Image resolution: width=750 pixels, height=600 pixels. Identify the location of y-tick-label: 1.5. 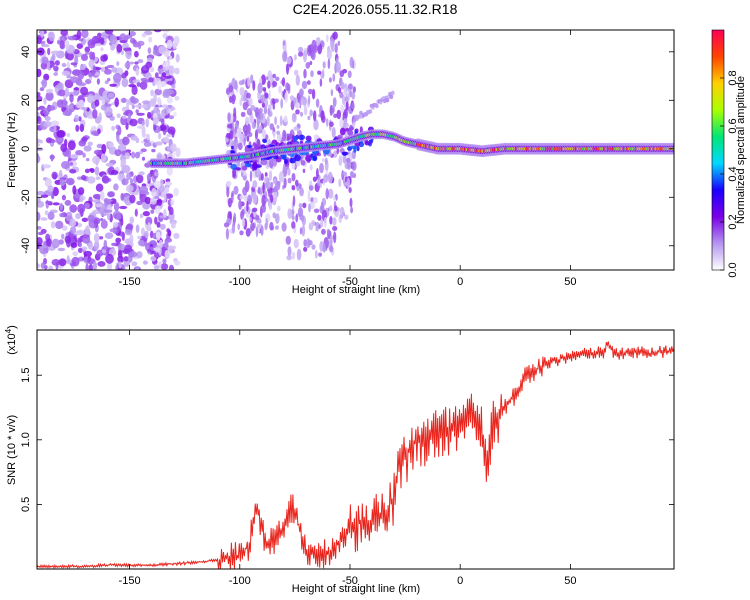
(26, 375).